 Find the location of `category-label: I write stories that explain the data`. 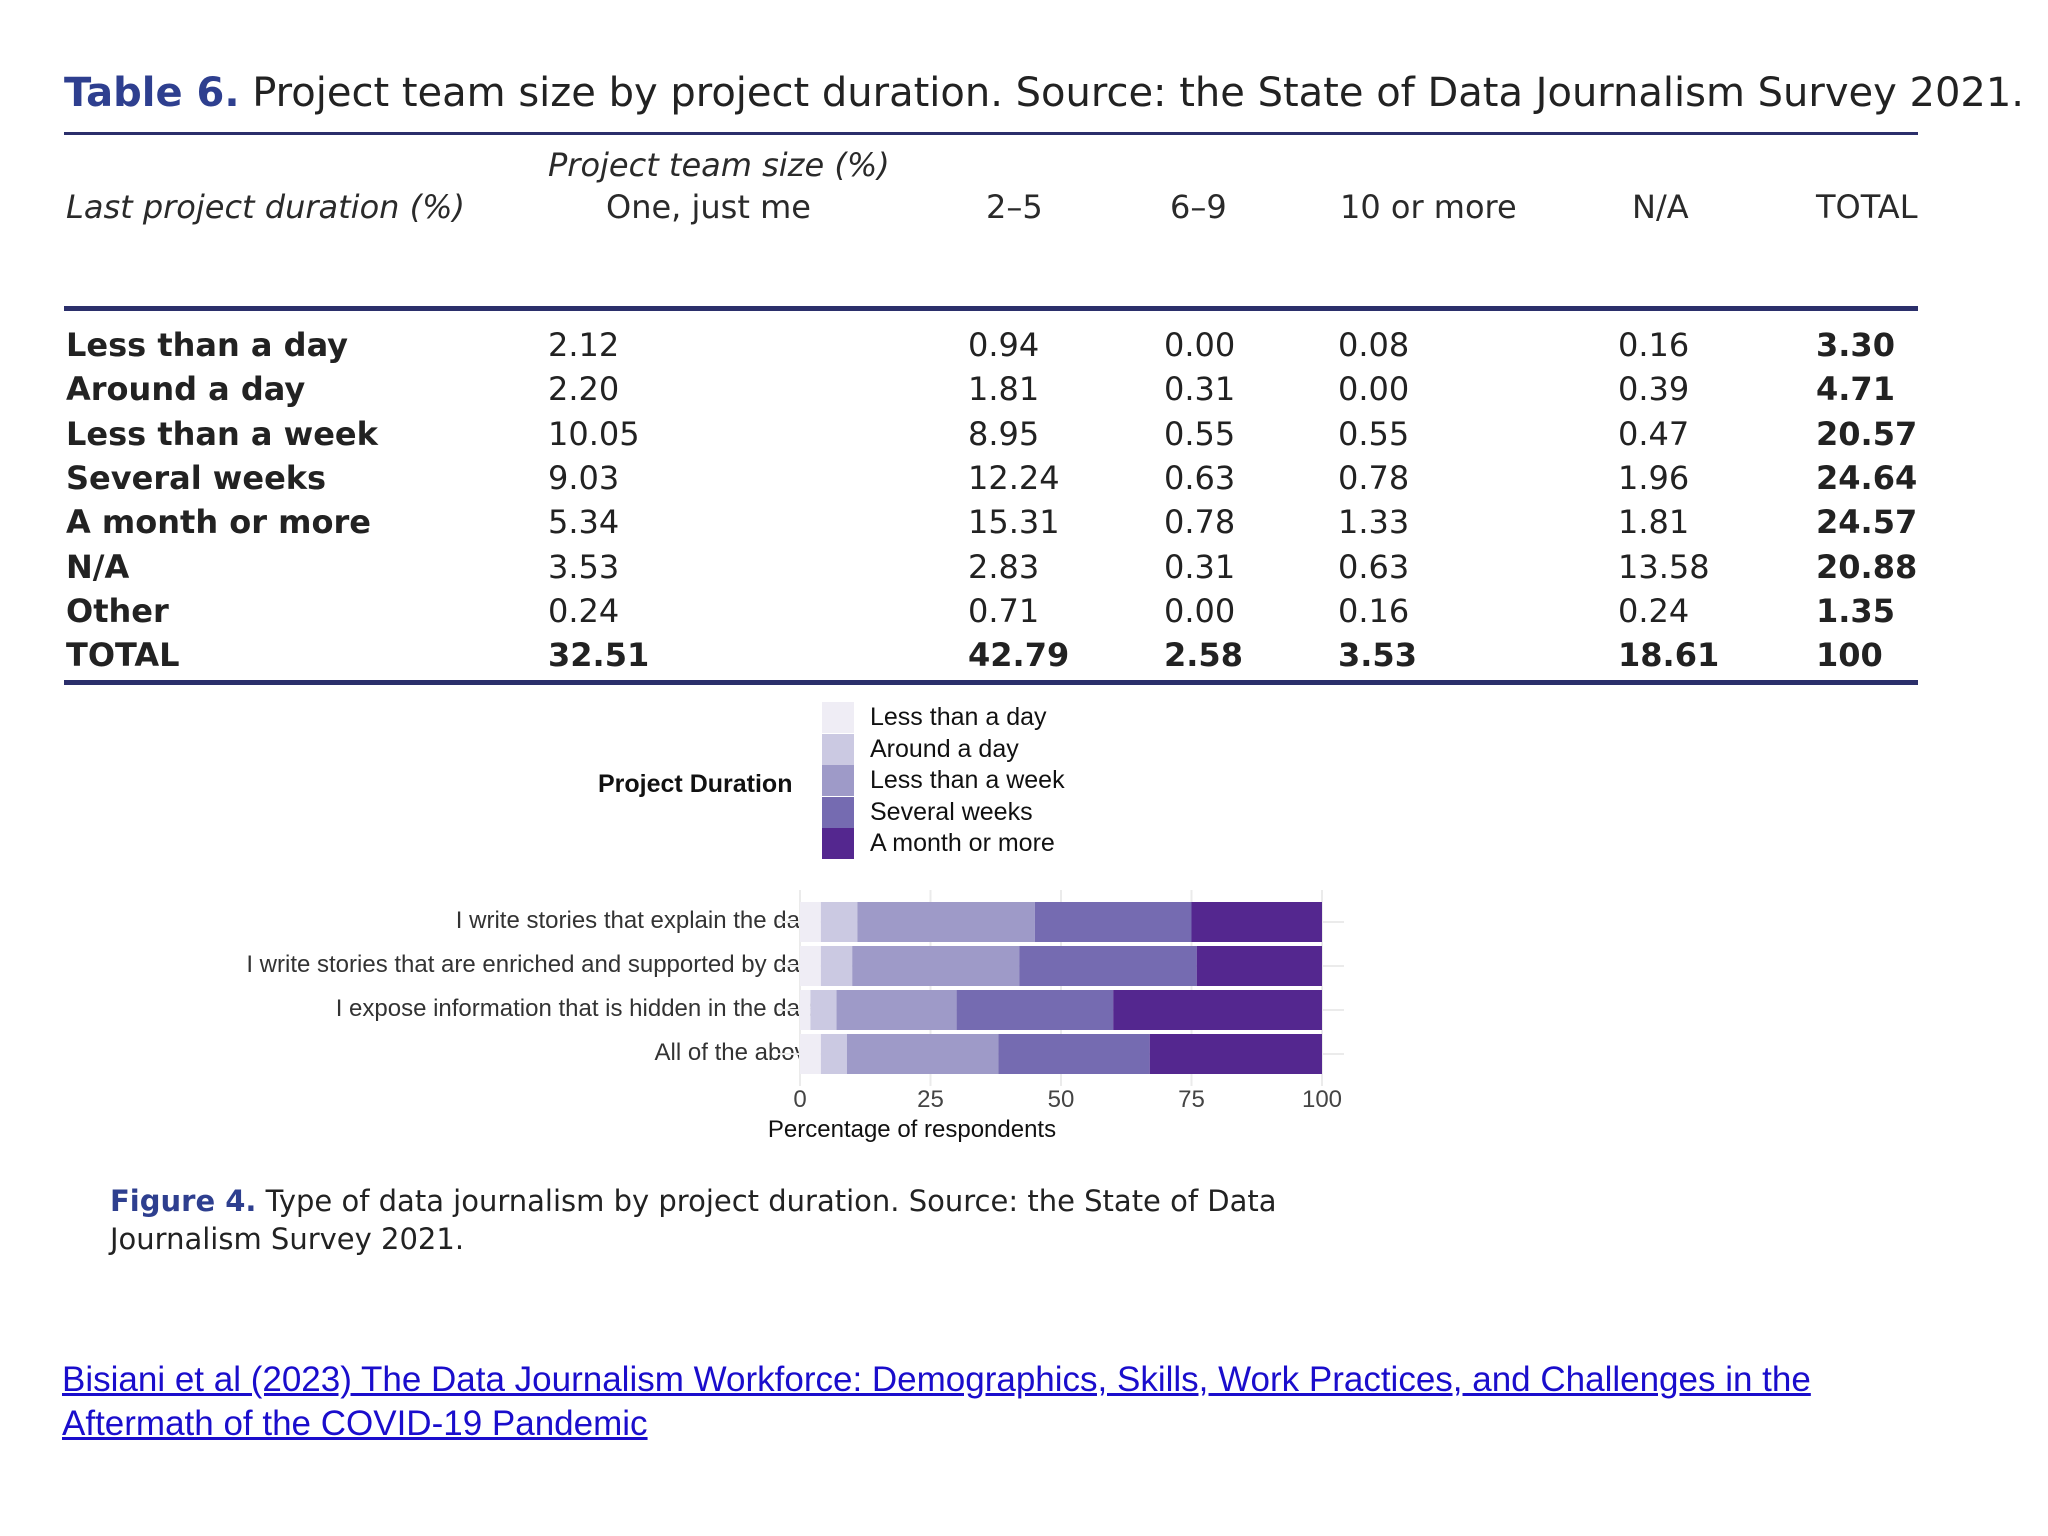

category-label: I write stories that explain the data is located at coordinates (637, 920).